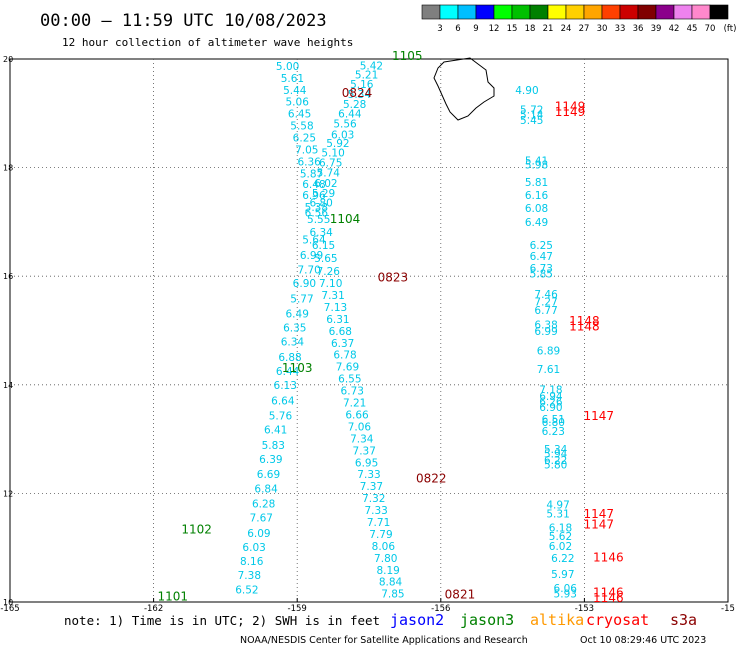  I want to click on wave-height-value: 6.25, so click(304, 139).